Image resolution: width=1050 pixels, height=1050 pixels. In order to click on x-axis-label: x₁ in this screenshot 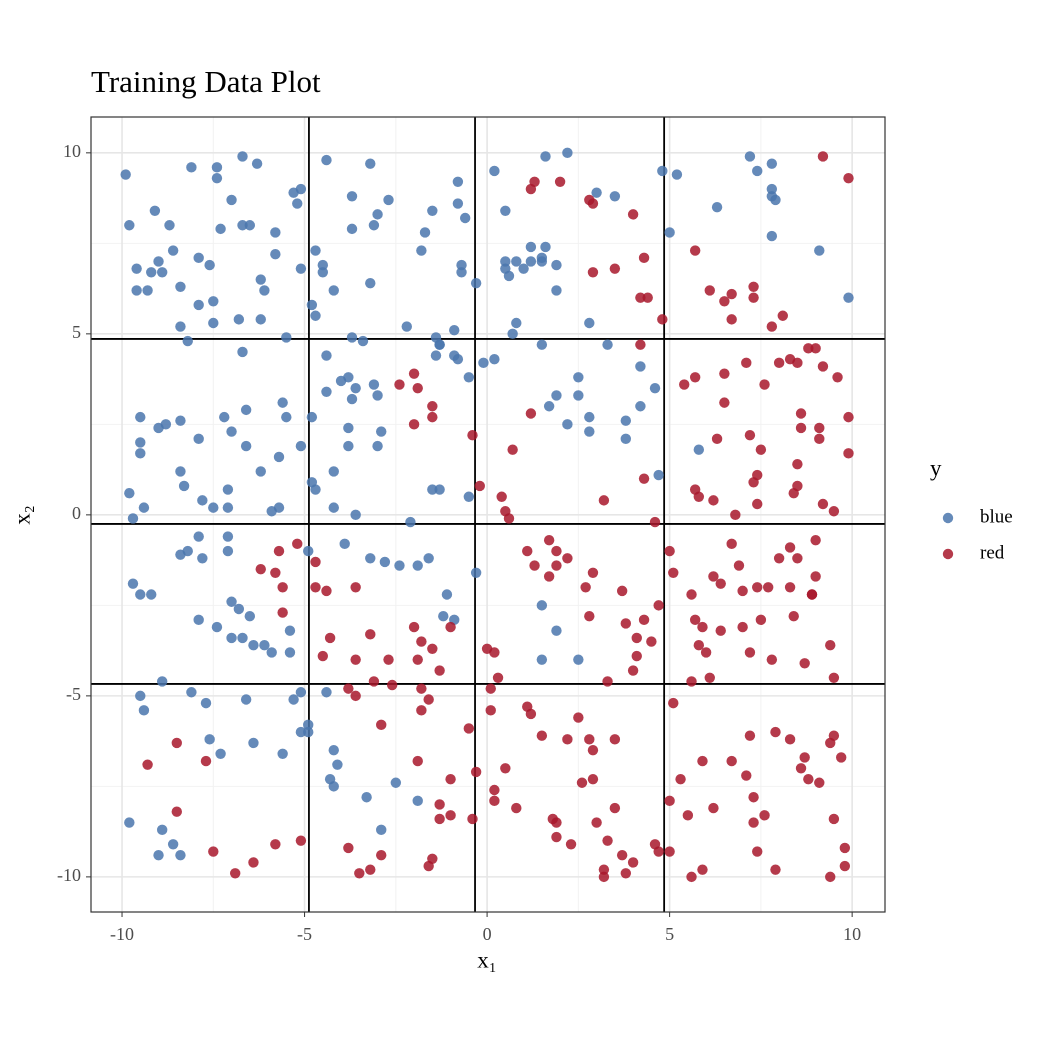, I will do `click(487, 959)`.